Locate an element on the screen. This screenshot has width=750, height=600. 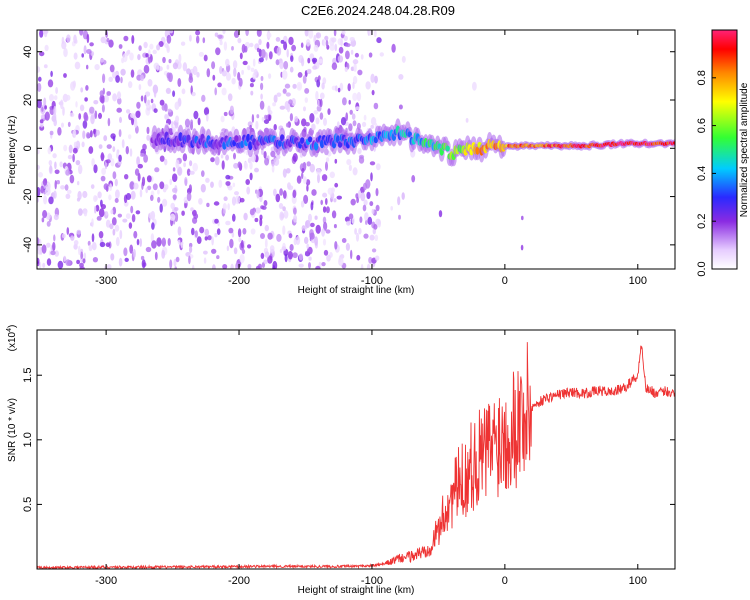
snr-x-axis-label: Height of straight line (km) is located at coordinates (356, 590).